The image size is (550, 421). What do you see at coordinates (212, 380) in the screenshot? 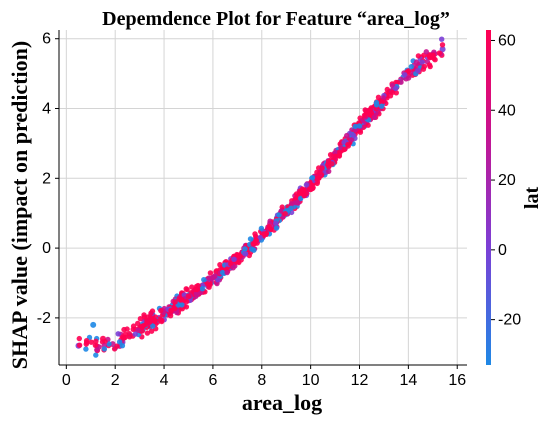
I see `x-tick-label: 6` at bounding box center [212, 380].